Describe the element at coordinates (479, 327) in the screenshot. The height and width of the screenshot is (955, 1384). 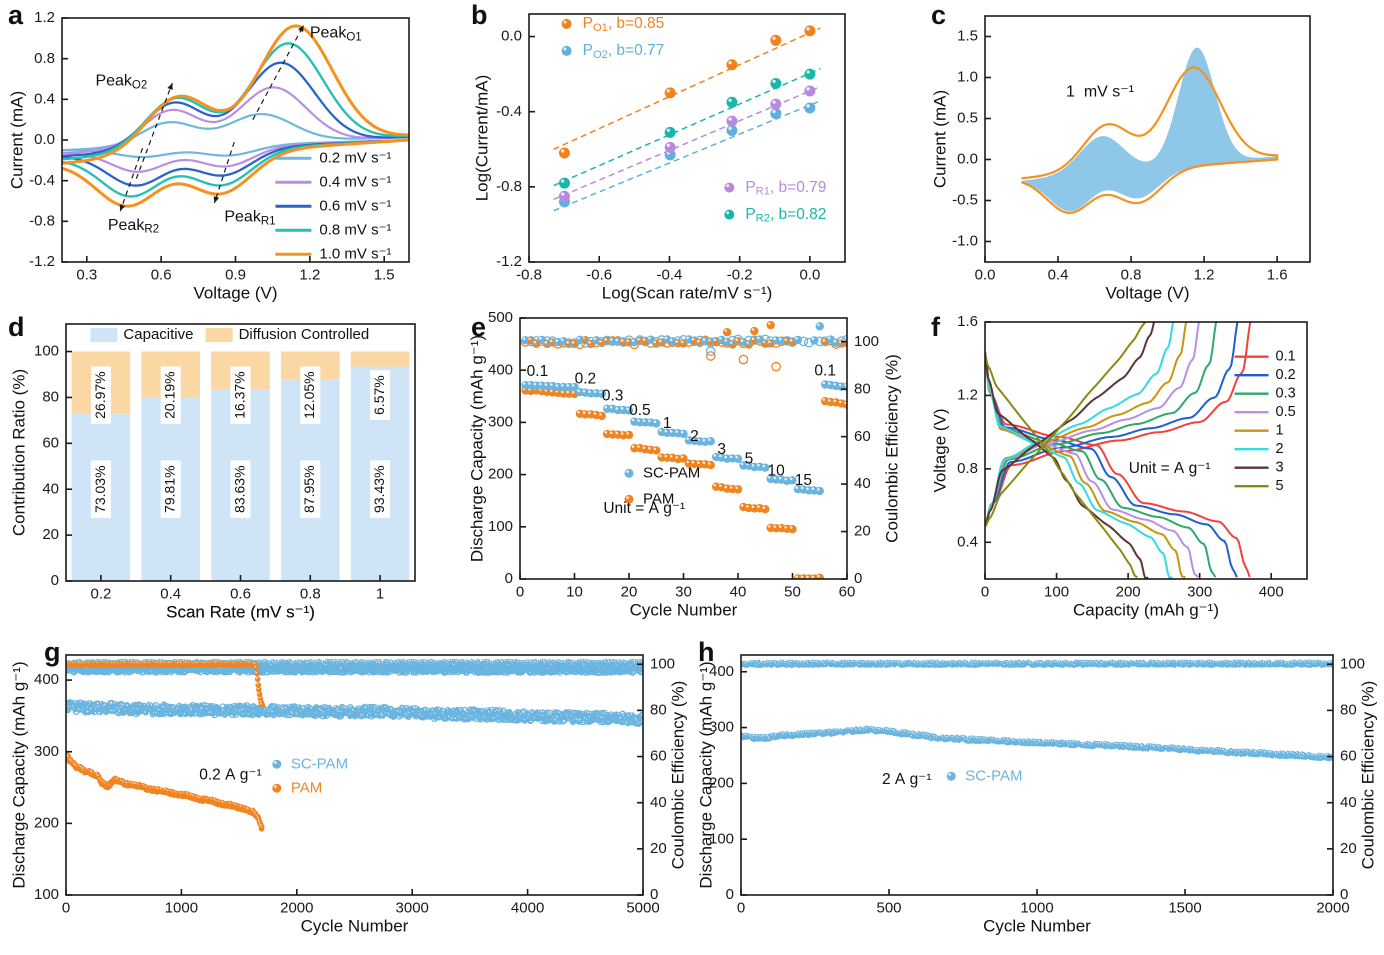
I see `panel-e-letter: e` at that location.